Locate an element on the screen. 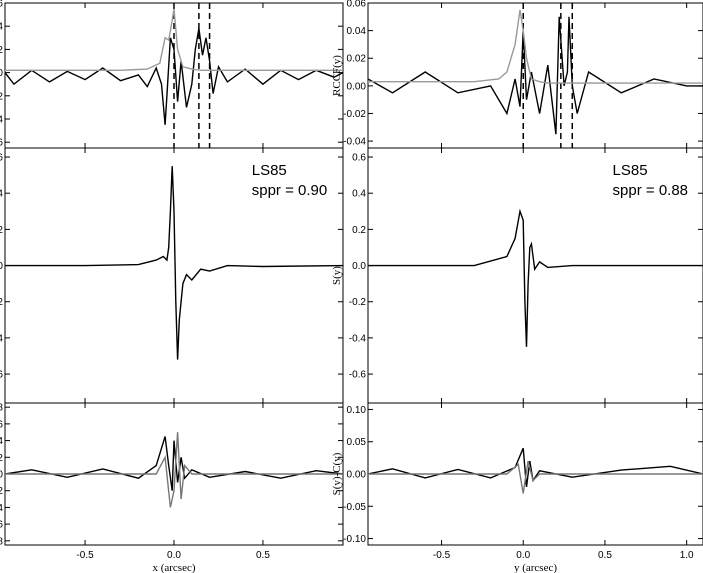  y-tick-label: -0.10 is located at coordinates (354, 539).